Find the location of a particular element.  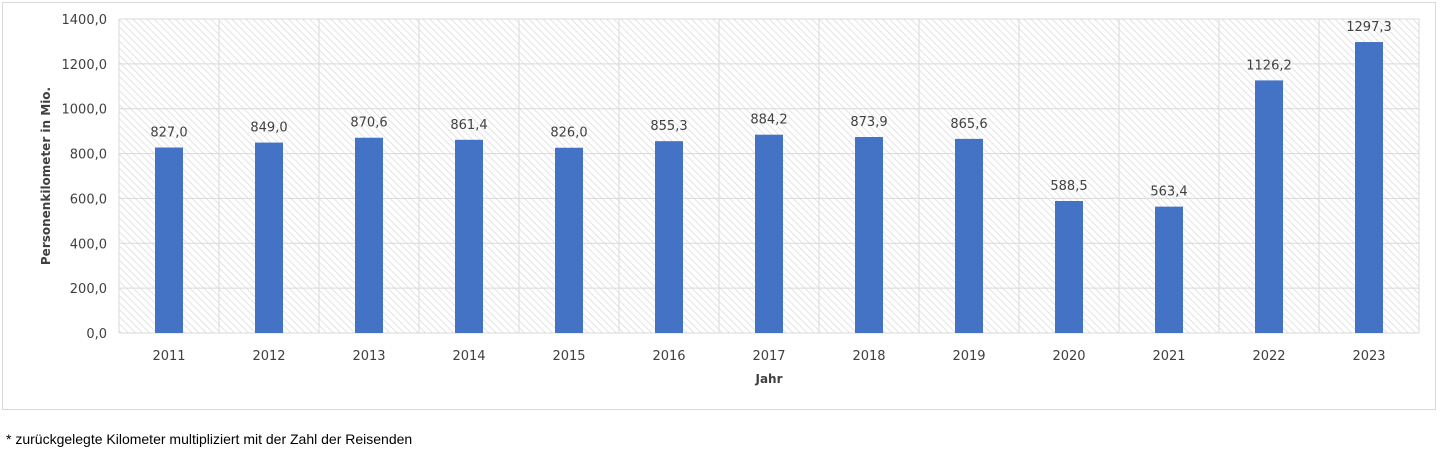

data-label-2011: 827,0 is located at coordinates (168, 133).